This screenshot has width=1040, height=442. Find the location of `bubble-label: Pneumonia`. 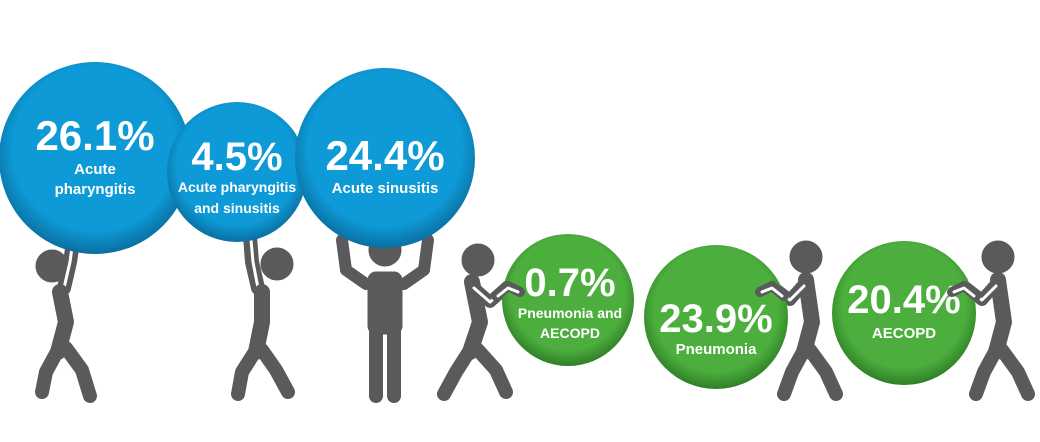

bubble-label: Pneumonia is located at coordinates (717, 349).